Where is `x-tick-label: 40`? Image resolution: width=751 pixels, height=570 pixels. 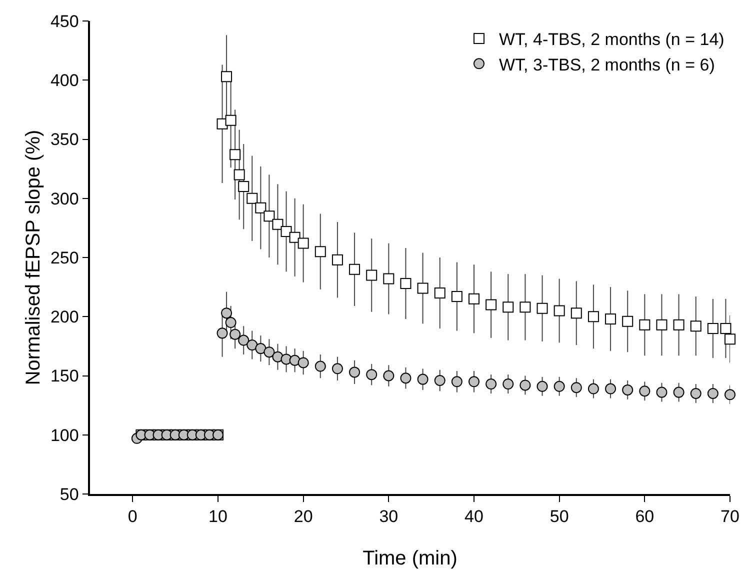 x-tick-label: 40 is located at coordinates (474, 516).